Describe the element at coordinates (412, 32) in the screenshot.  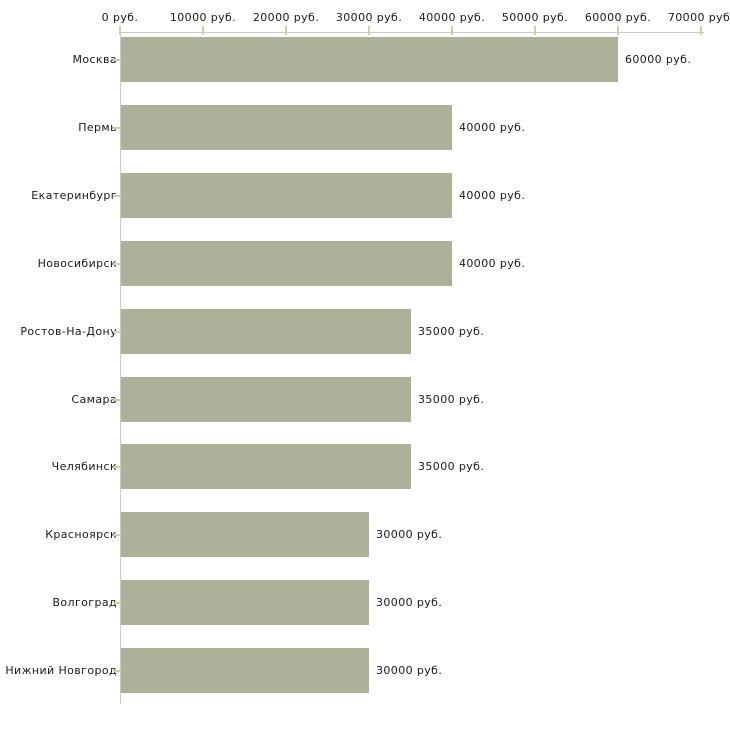
I see `x-axis-line` at that location.